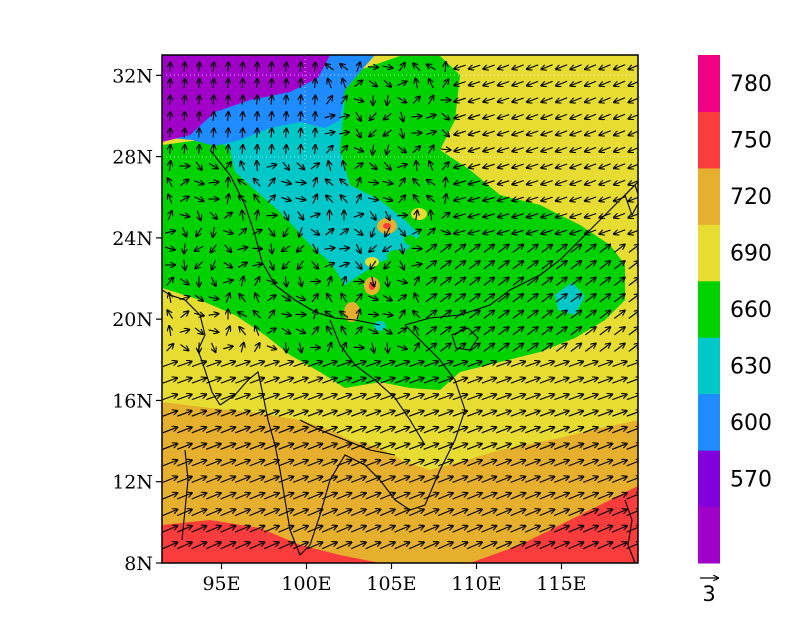 The width and height of the screenshot is (800, 618). Describe the element at coordinates (570, 298) in the screenshot. I see `contour-630-660-patch` at that location.